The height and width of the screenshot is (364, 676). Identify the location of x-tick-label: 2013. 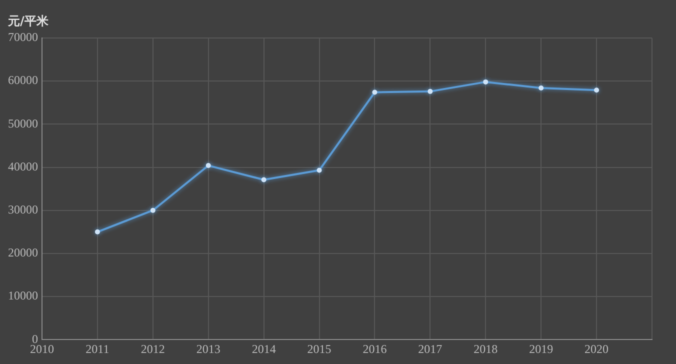
(208, 349).